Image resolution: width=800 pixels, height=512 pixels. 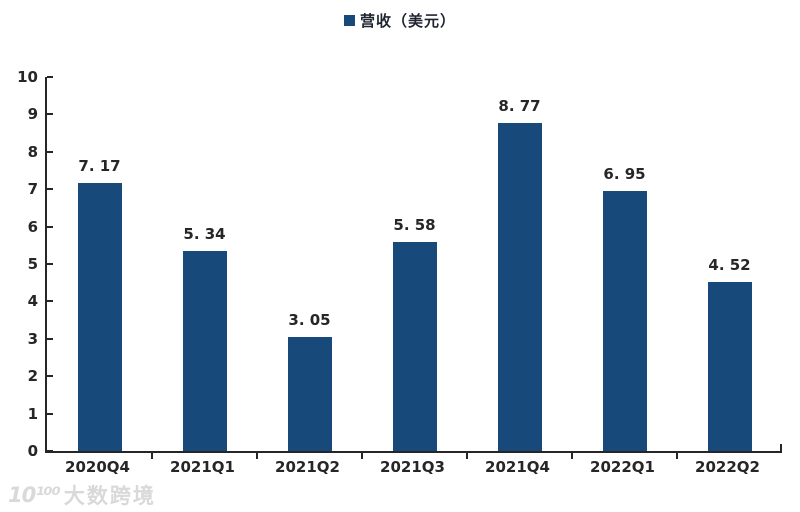 What do you see at coordinates (34, 495) in the screenshot?
I see `watermark-logo: 10¹⁰⁰` at bounding box center [34, 495].